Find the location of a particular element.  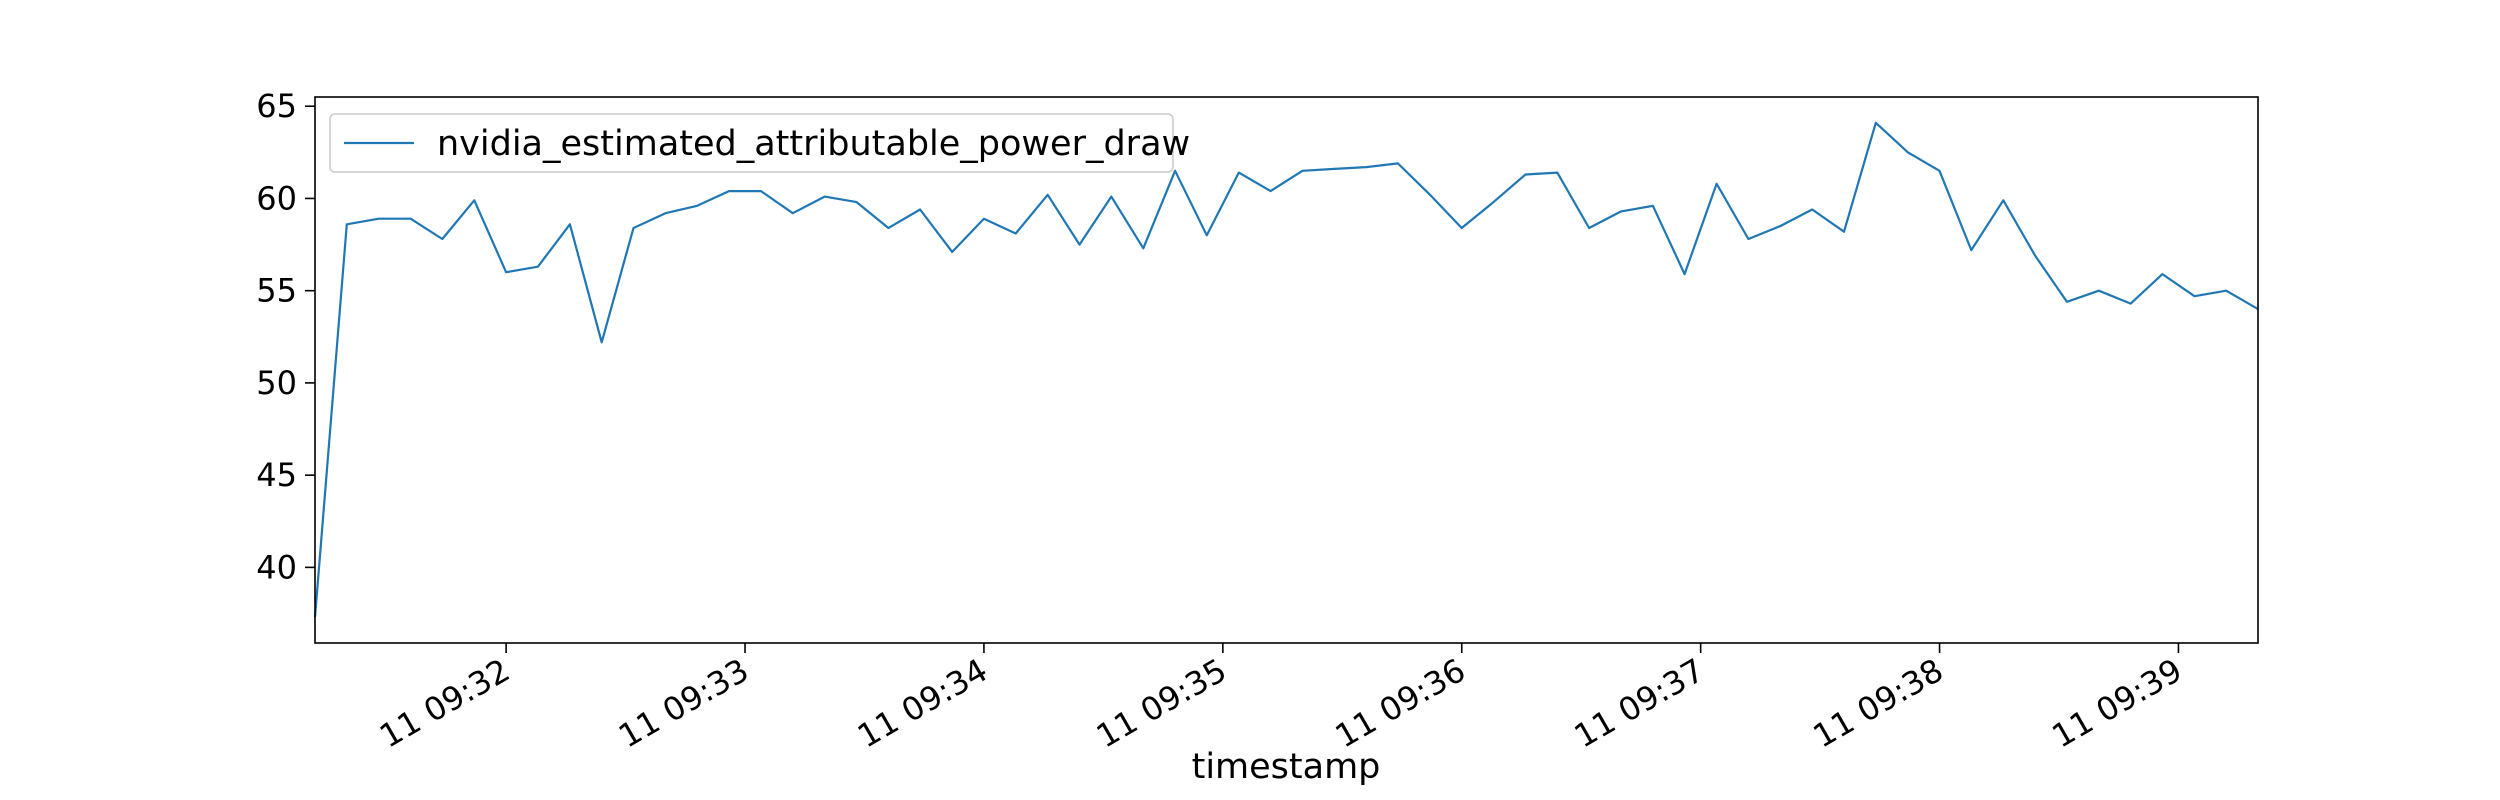

legend-label: nvidia_estimated_attributable_power_draw is located at coordinates (813, 144).